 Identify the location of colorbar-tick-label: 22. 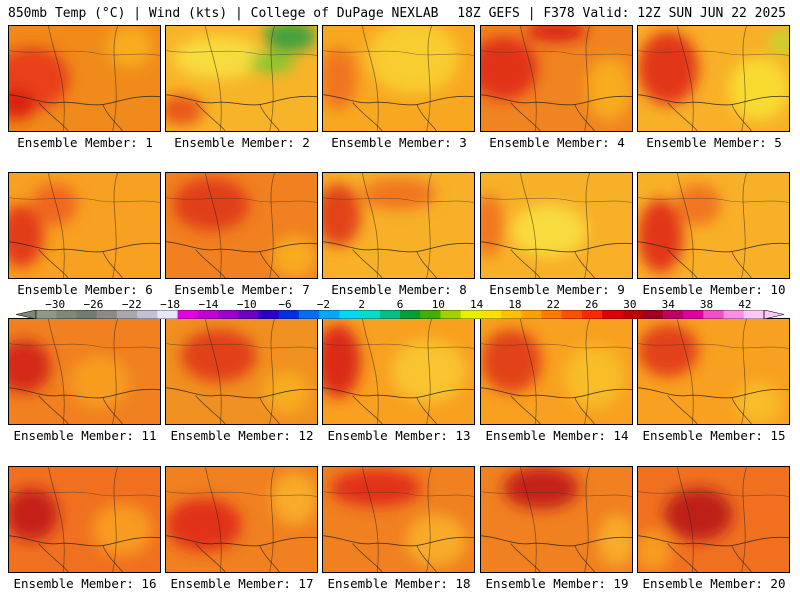
(553, 304).